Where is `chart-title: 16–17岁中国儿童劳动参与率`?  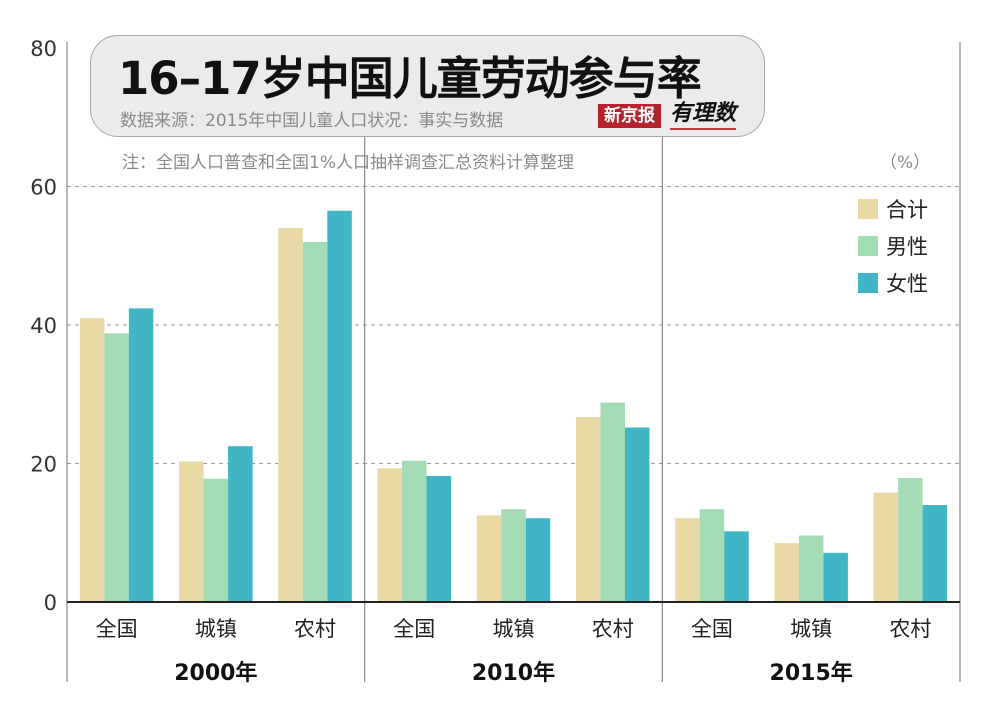
chart-title: 16–17岁中国儿童劳动参与率 is located at coordinates (410, 78).